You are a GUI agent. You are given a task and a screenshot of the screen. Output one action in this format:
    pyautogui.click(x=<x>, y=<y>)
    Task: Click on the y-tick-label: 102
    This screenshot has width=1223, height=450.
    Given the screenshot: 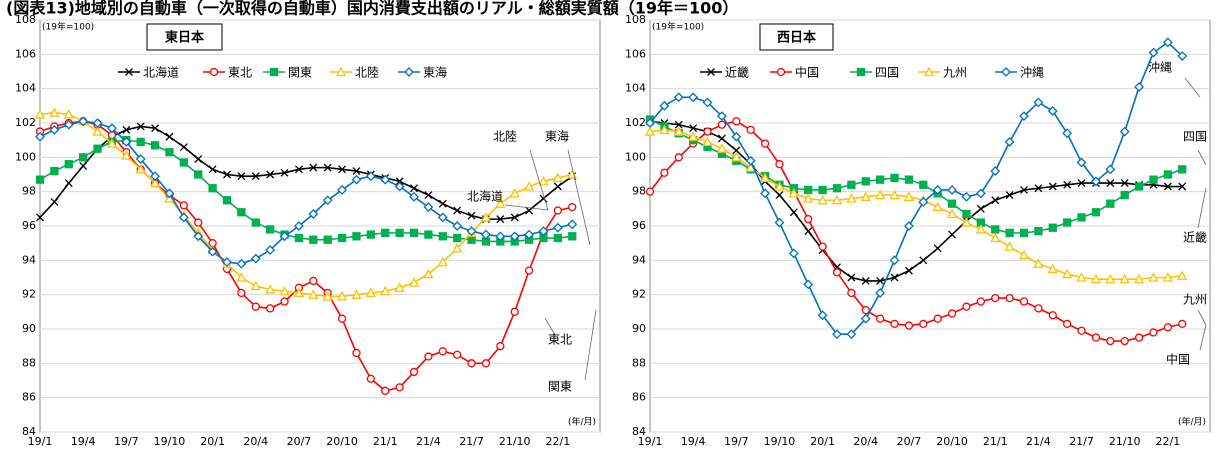 What is the action you would take?
    pyautogui.click(x=25, y=122)
    